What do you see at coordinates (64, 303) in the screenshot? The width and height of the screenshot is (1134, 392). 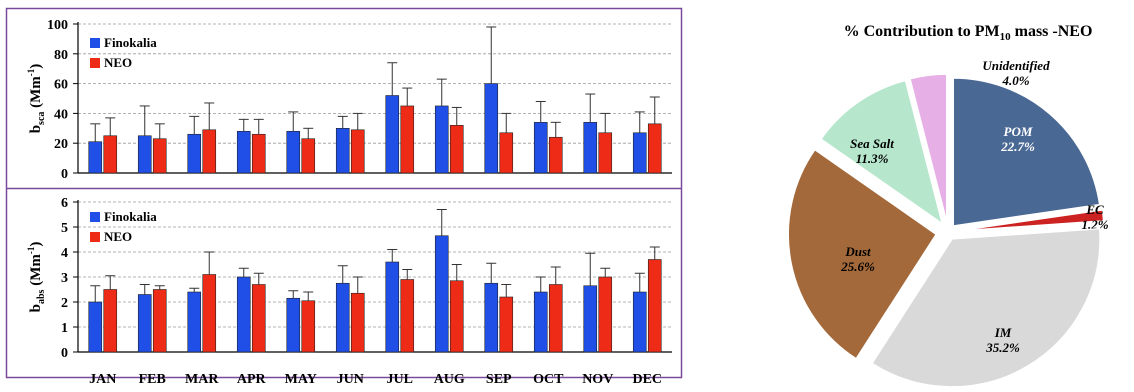 I see `y-tick-label: 2` at bounding box center [64, 303].